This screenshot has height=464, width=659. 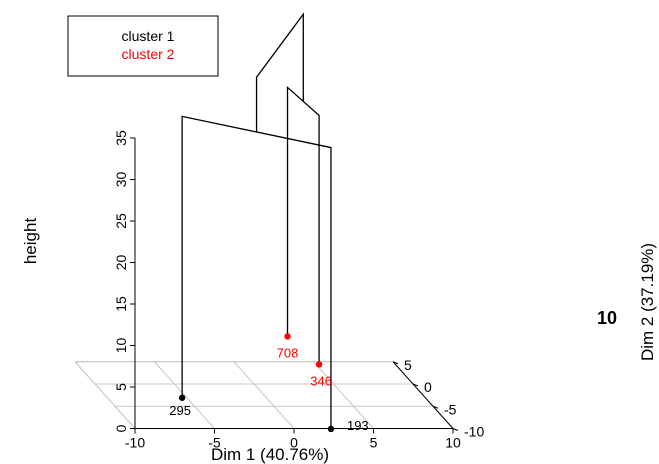 I want to click on legend-entry-cluster-1: cluster 1, so click(x=148, y=36).